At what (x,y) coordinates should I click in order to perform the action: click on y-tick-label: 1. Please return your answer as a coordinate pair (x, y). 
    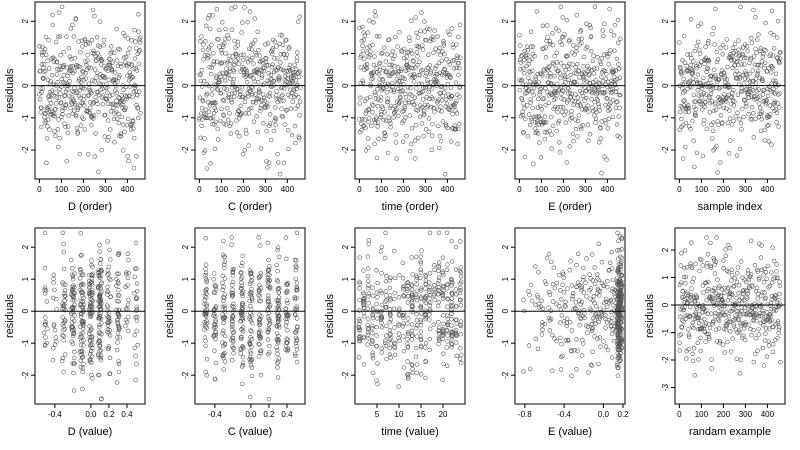
    Looking at the image, I should click on (505, 278).